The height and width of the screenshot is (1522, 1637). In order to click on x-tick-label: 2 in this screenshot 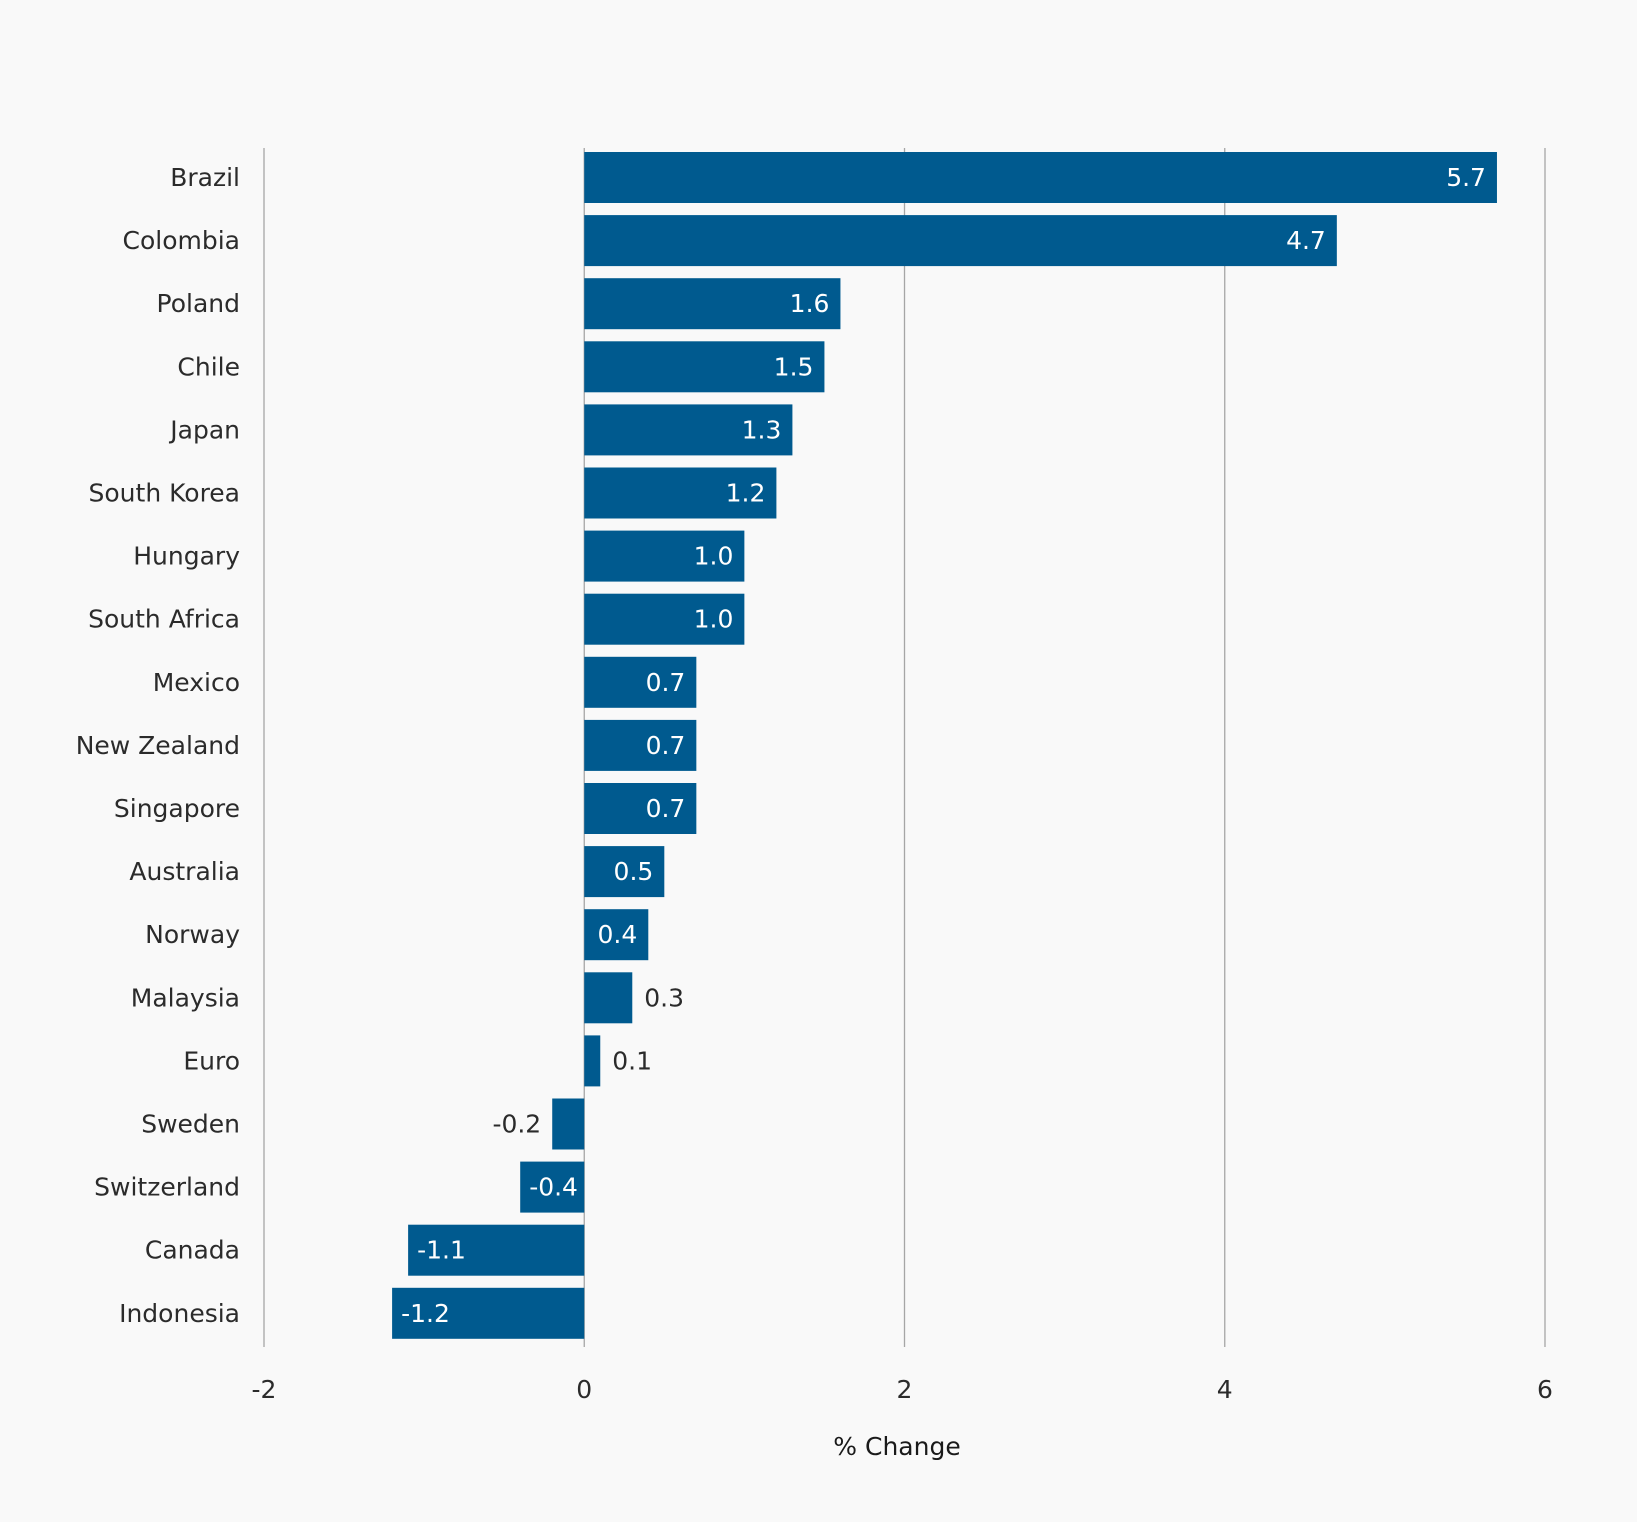, I will do `click(905, 1389)`.